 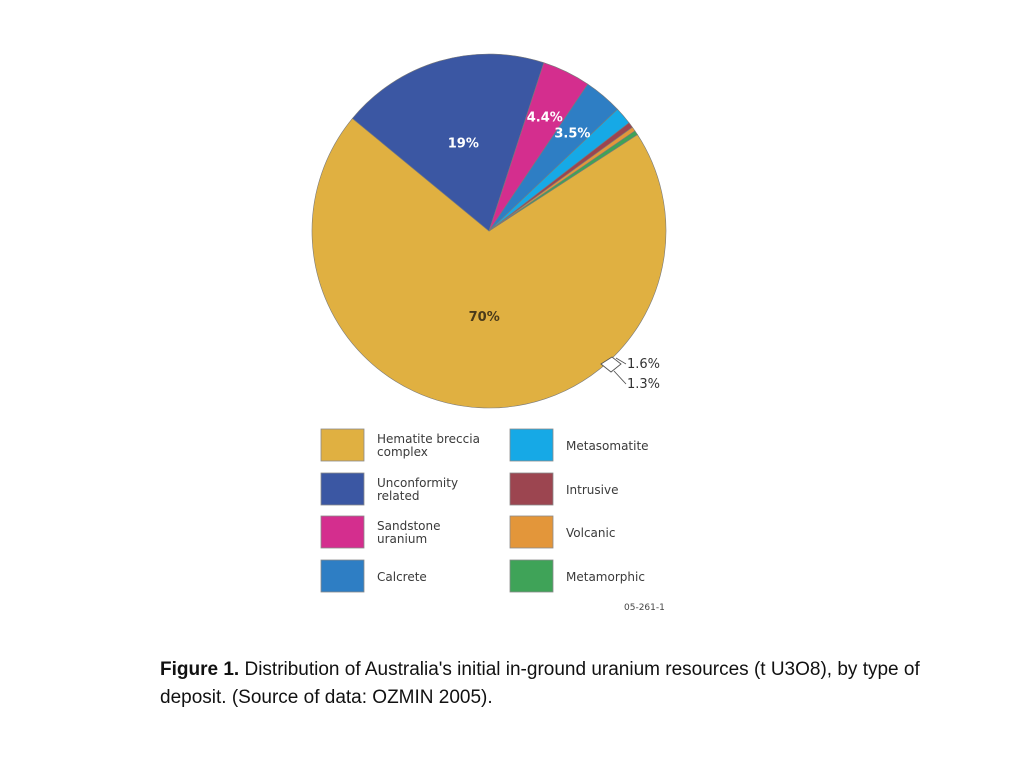 I want to click on pie-slice-label: 3.5%, so click(x=572, y=133).